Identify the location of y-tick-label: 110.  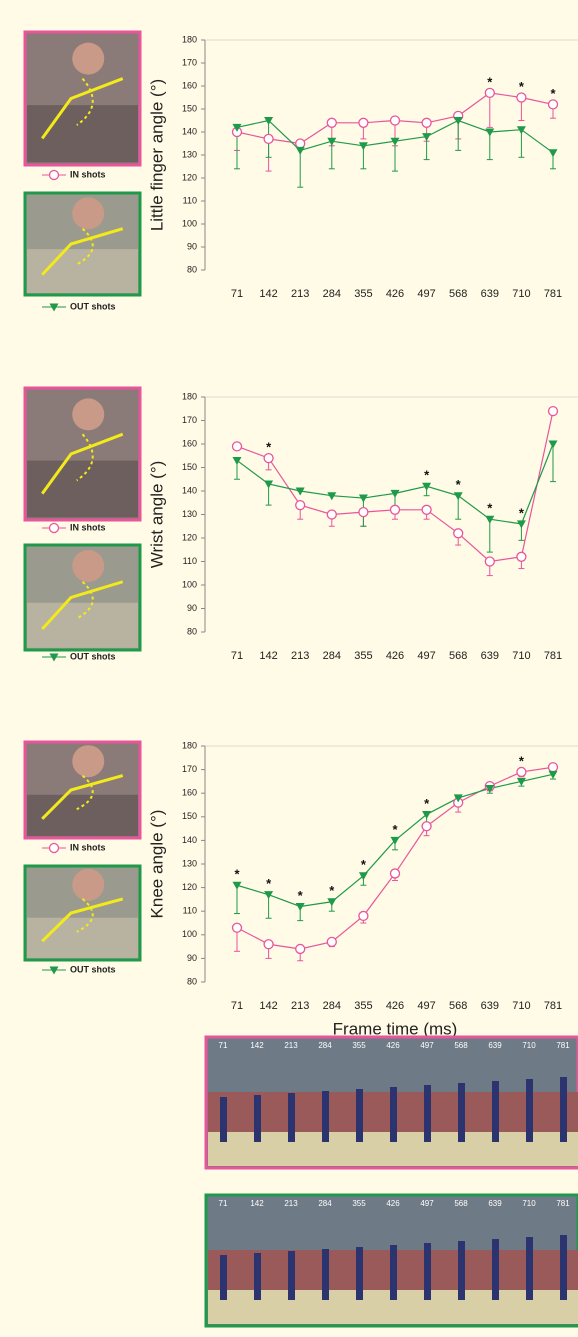
(190, 200).